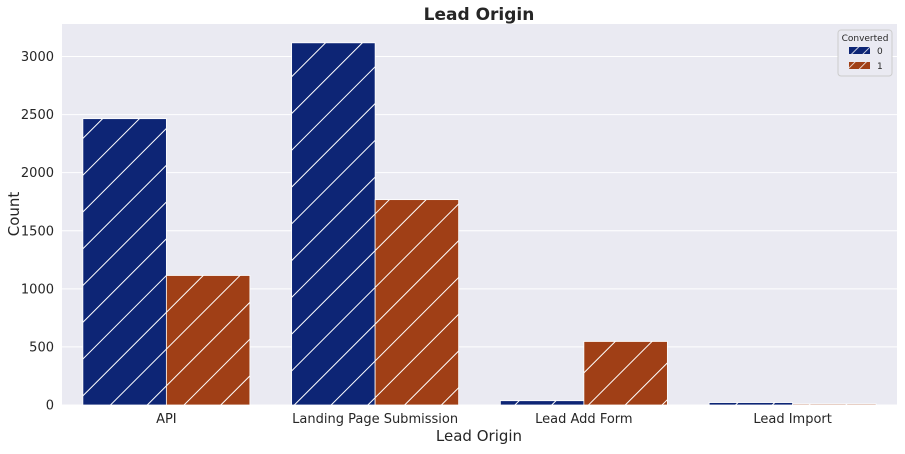  Describe the element at coordinates (583, 419) in the screenshot. I see `x-tick-label: Lead Add Form` at that location.